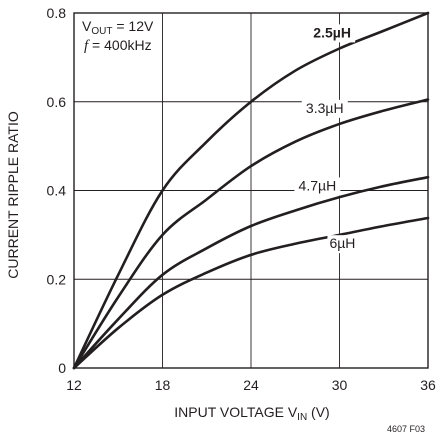 This screenshot has height=438, width=439. What do you see at coordinates (57, 102) in the screenshot?
I see `y-tick-label: 0.6` at bounding box center [57, 102].